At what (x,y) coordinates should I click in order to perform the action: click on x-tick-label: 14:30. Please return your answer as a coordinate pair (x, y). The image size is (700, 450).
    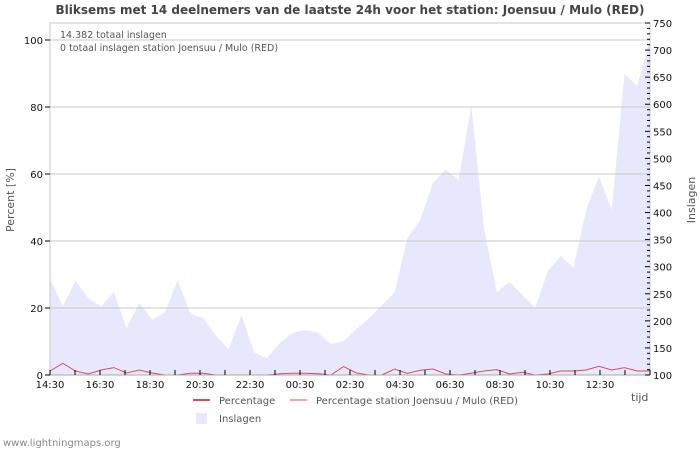
    Looking at the image, I should click on (50, 385).